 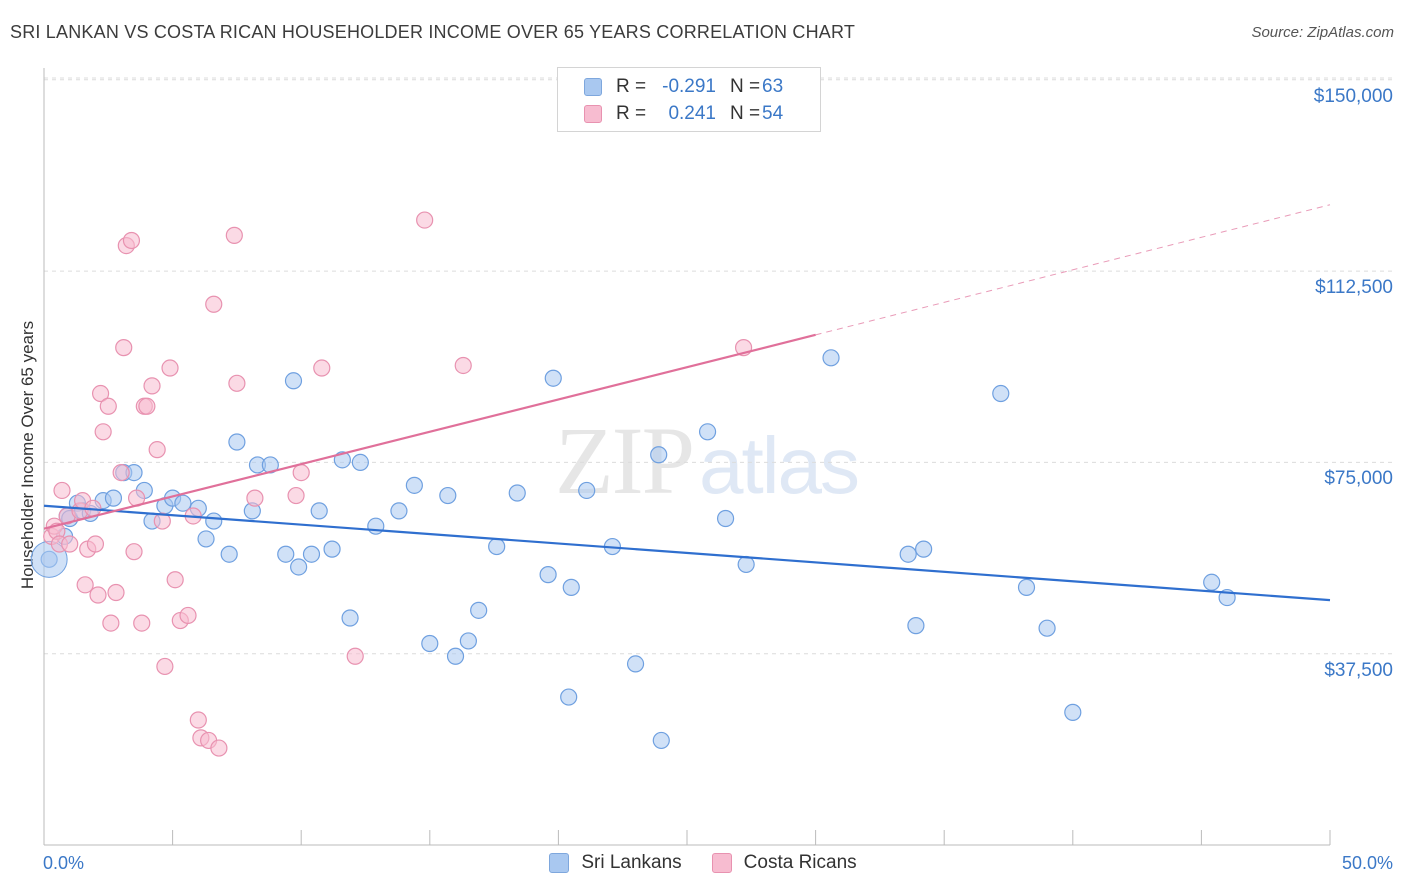 I want to click on legend-item-costa-ricans: Costa Ricans, so click(x=784, y=863).